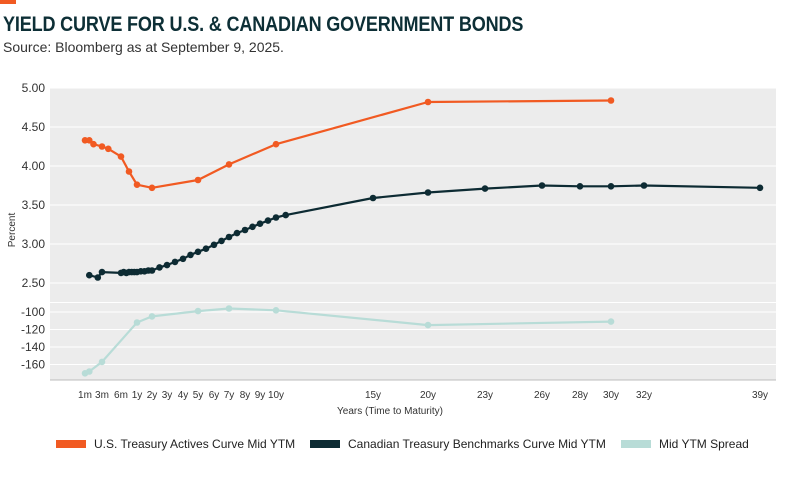 The height and width of the screenshot is (480, 800). What do you see at coordinates (167, 395) in the screenshot?
I see `x-tick-label: 3y` at bounding box center [167, 395].